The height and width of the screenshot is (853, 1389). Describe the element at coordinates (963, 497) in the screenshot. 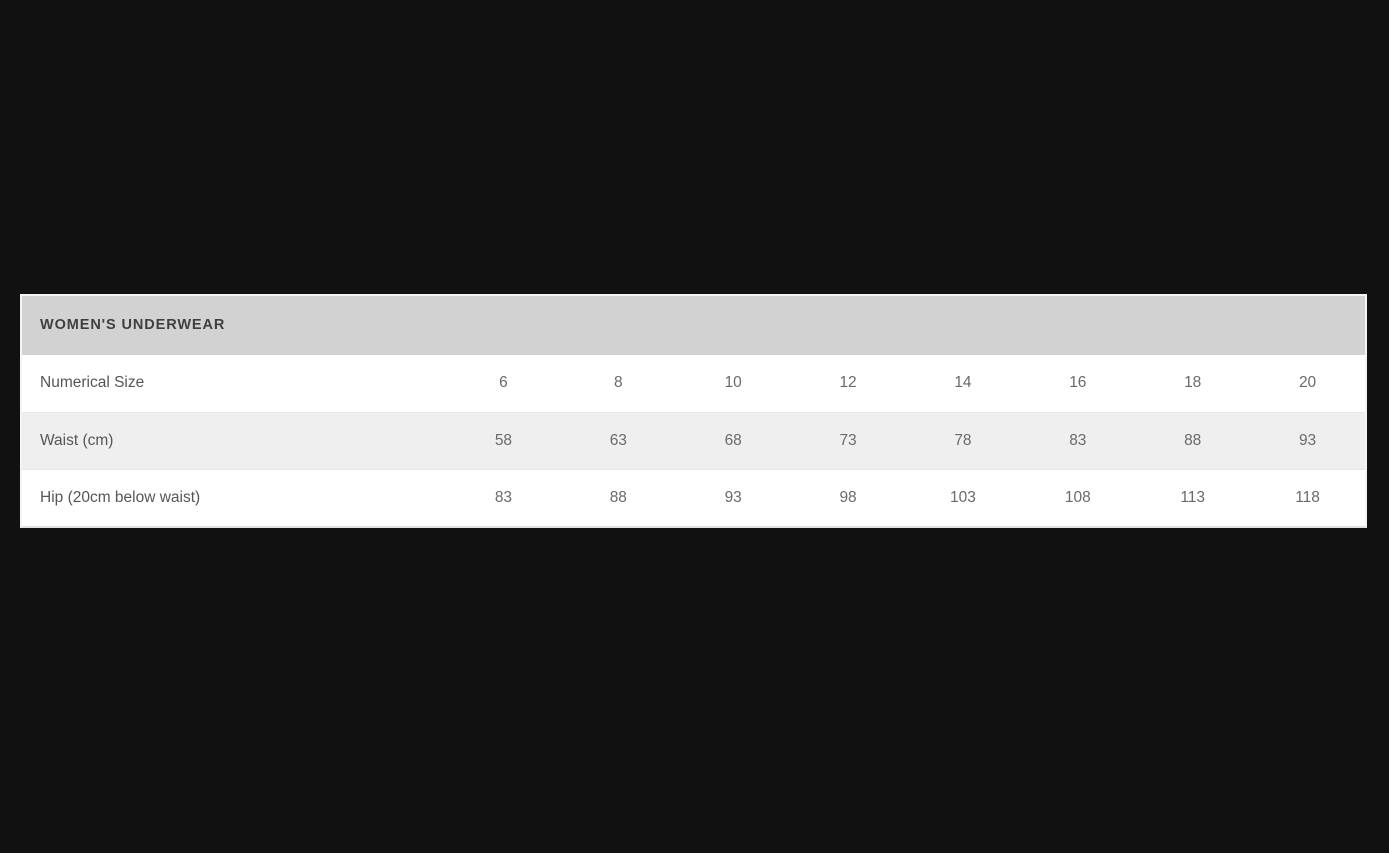

I see `cell-hip-4: 103` at that location.